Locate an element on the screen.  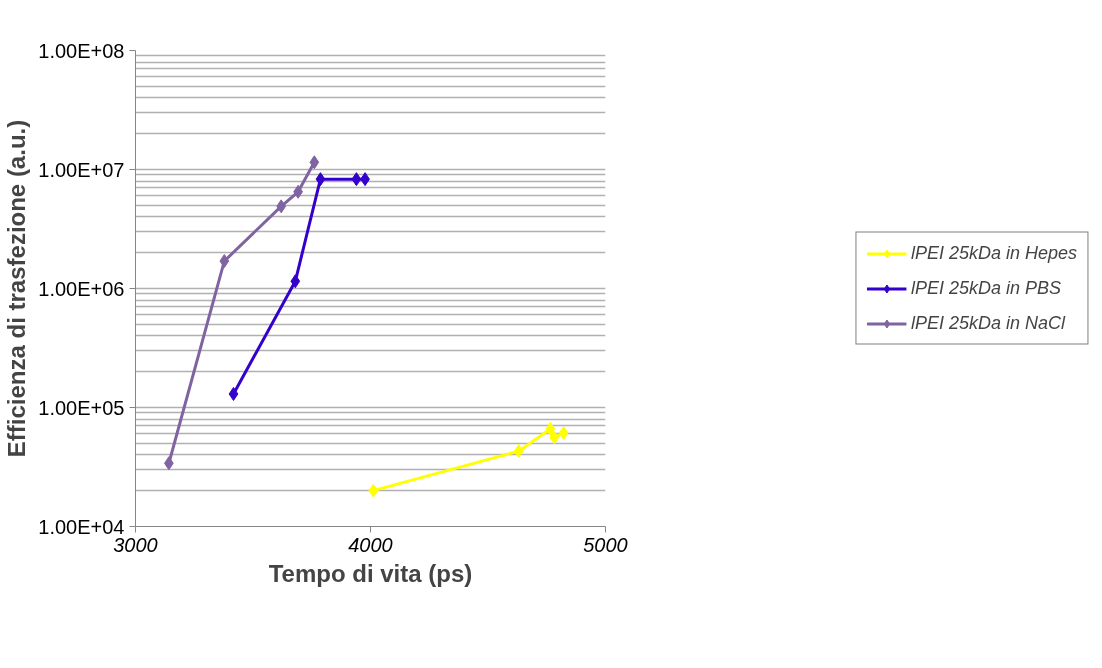
y-tick-label: 1.00E+07 is located at coordinates (81, 169).